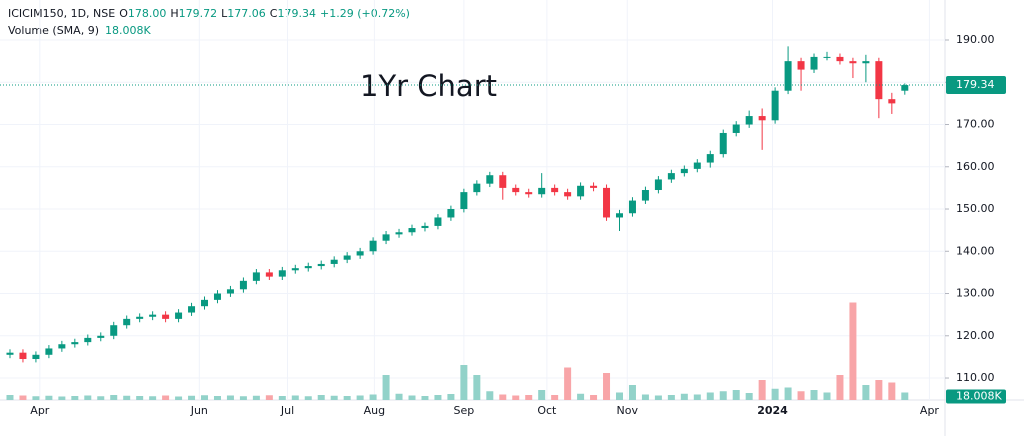 This screenshot has height=436, width=1024. Describe the element at coordinates (428, 86) in the screenshot. I see `annotation: 1Yr Chart` at that location.